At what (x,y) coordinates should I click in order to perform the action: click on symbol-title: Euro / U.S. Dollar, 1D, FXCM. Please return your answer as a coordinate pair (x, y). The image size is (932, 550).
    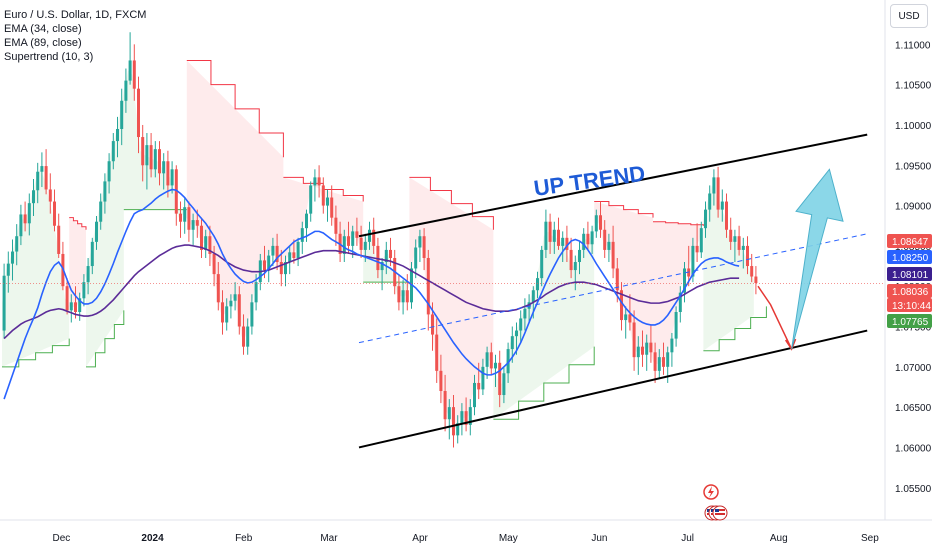
    Looking at the image, I should click on (75, 15).